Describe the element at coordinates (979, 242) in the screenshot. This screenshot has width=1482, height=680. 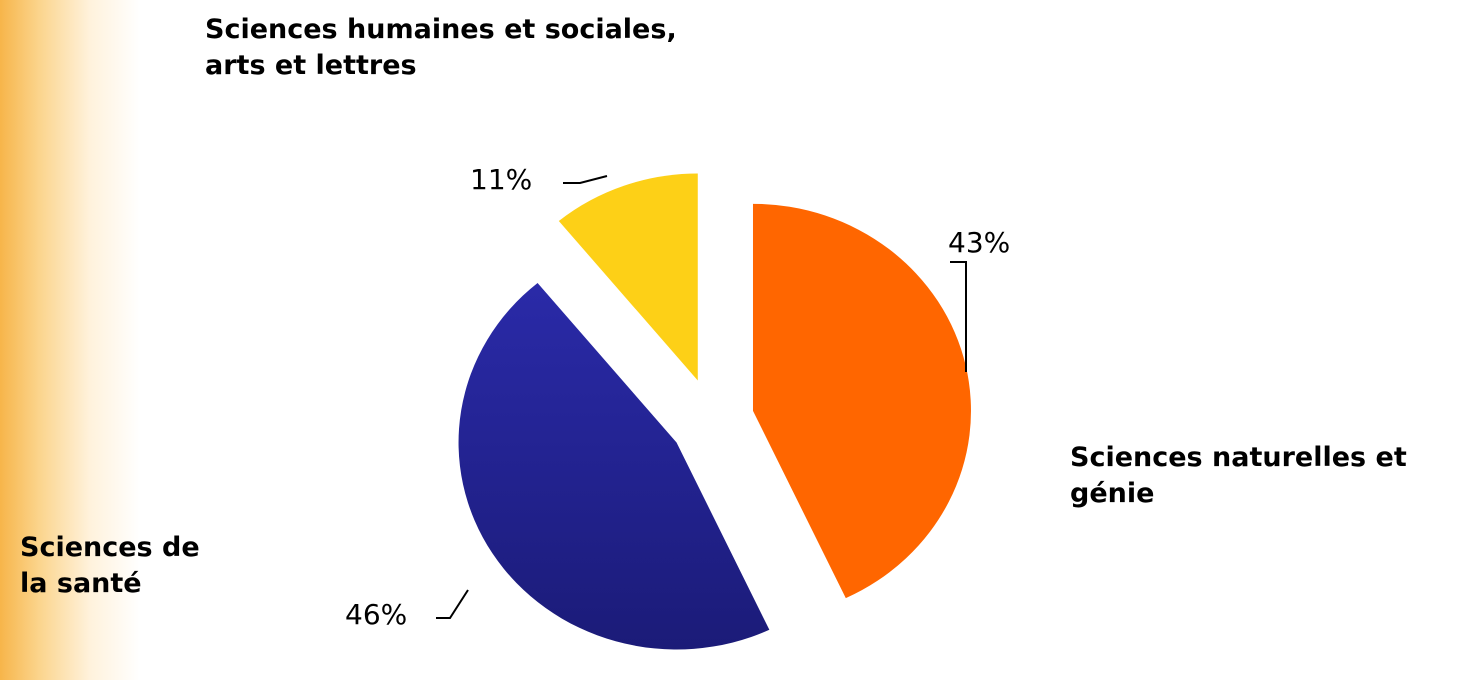
I see `value-label: 43%` at that location.